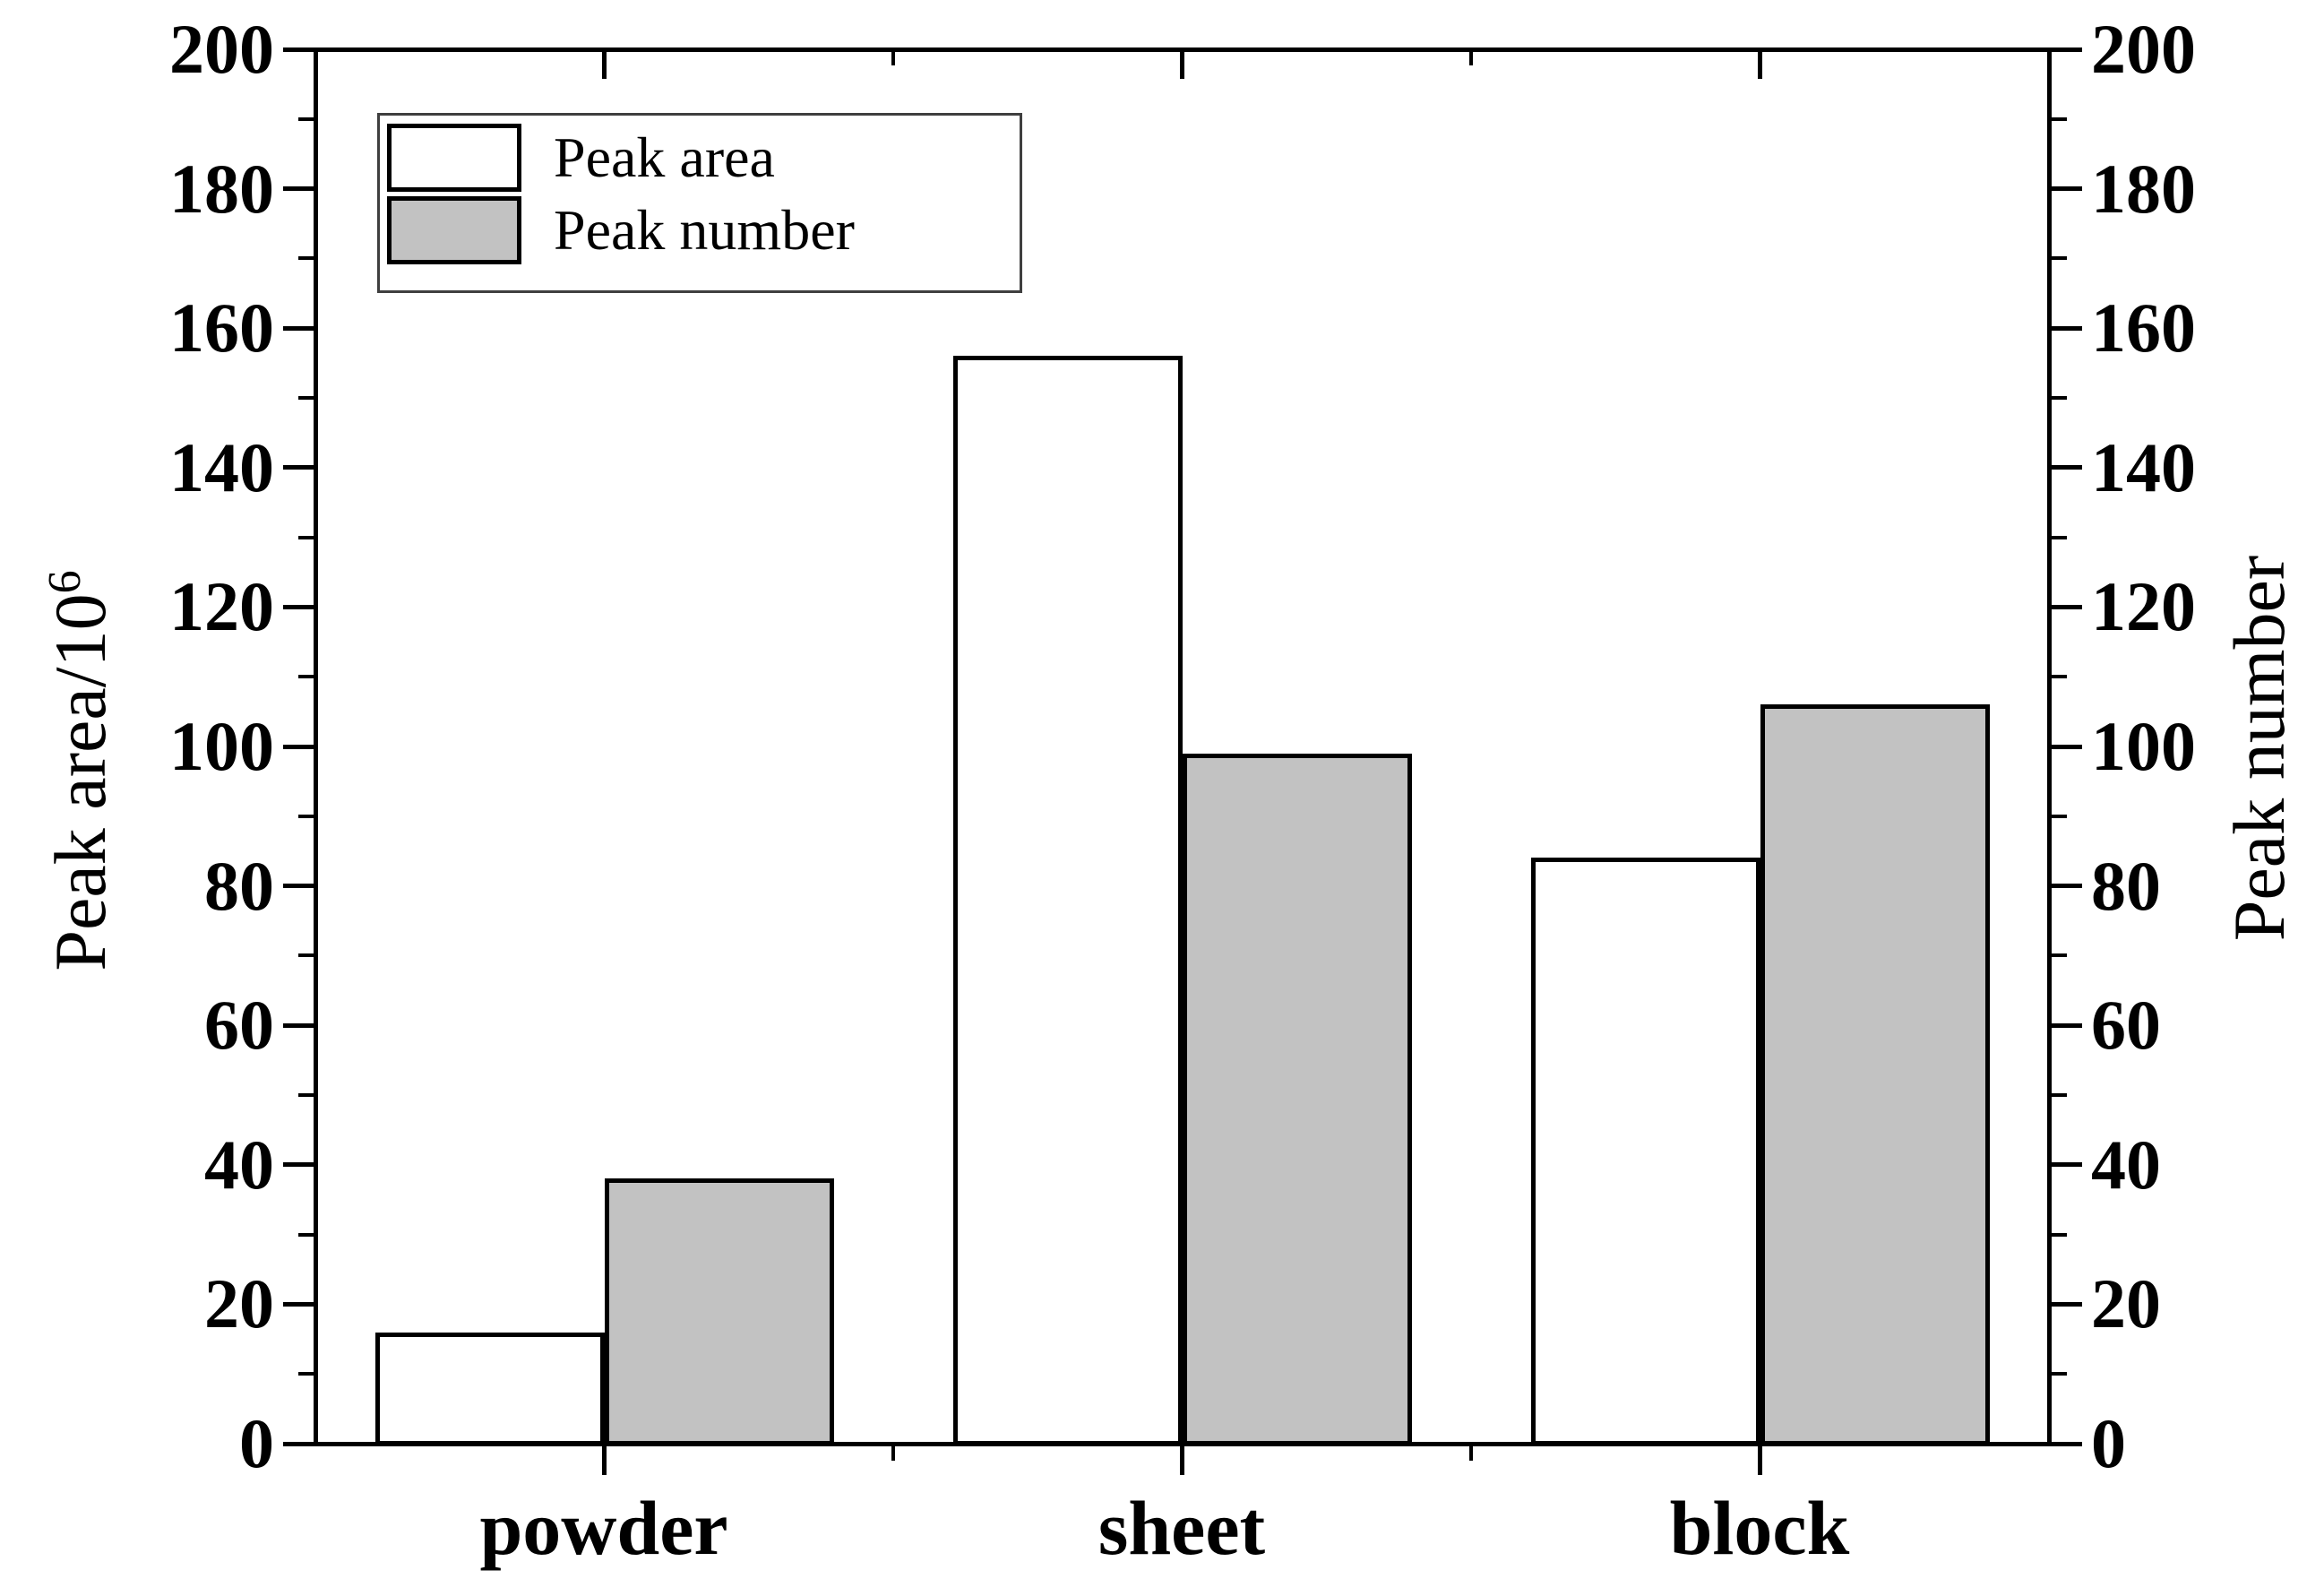  I want to click on legend: Peak area Peak number, so click(699, 203).